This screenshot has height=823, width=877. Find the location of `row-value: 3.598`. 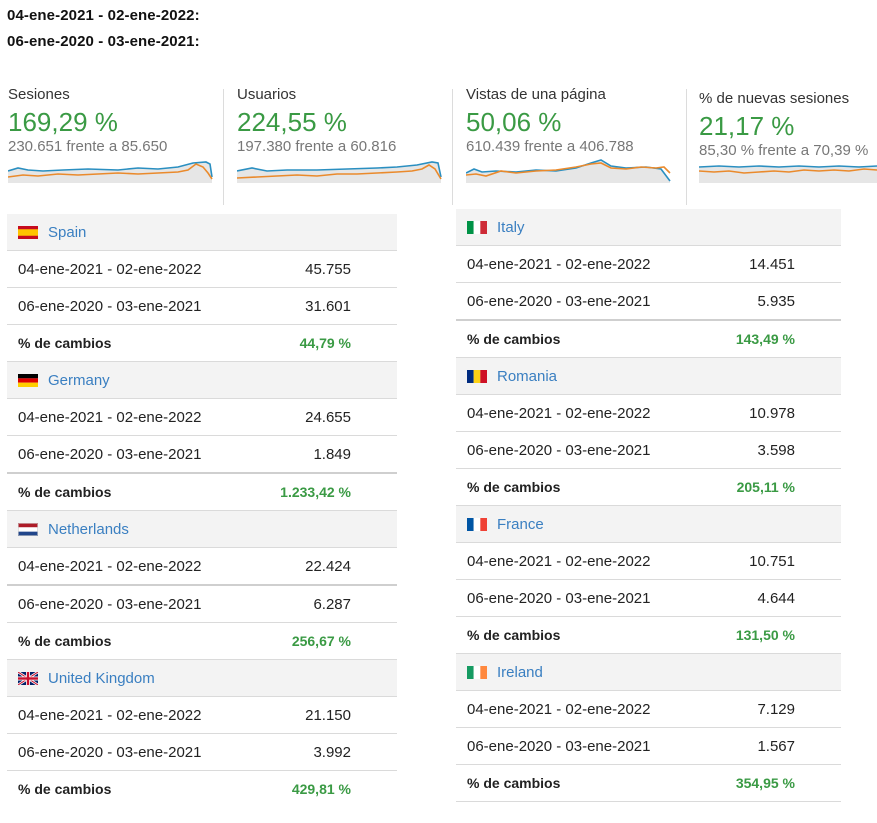

row-value: 3.598 is located at coordinates (776, 450).